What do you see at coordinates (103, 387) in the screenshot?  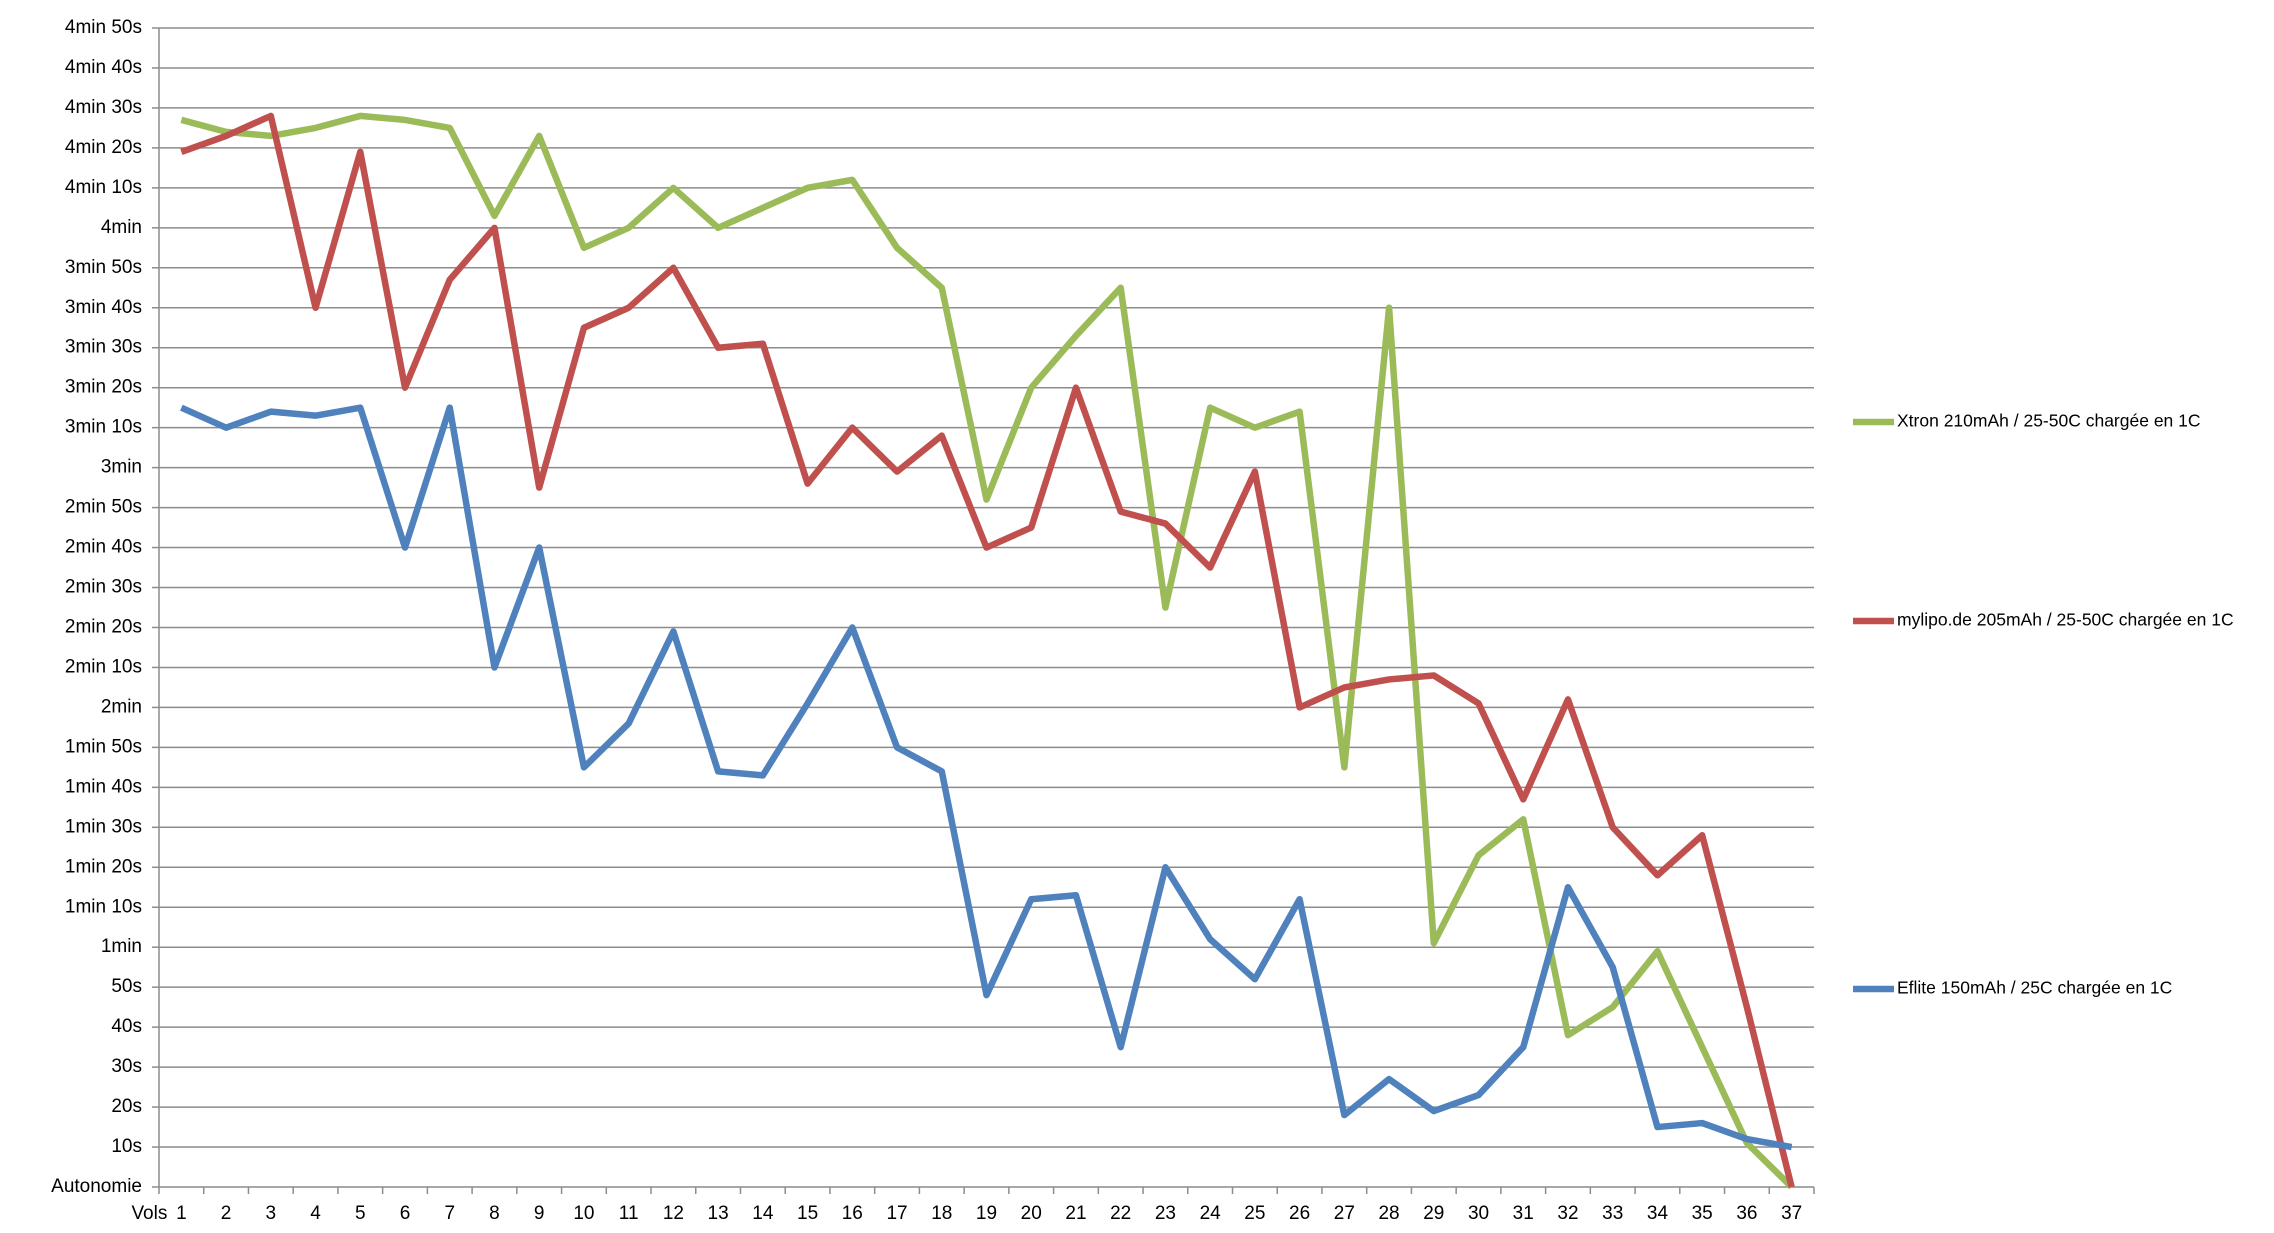 I see `y-tick-label: 3min 20s` at bounding box center [103, 387].